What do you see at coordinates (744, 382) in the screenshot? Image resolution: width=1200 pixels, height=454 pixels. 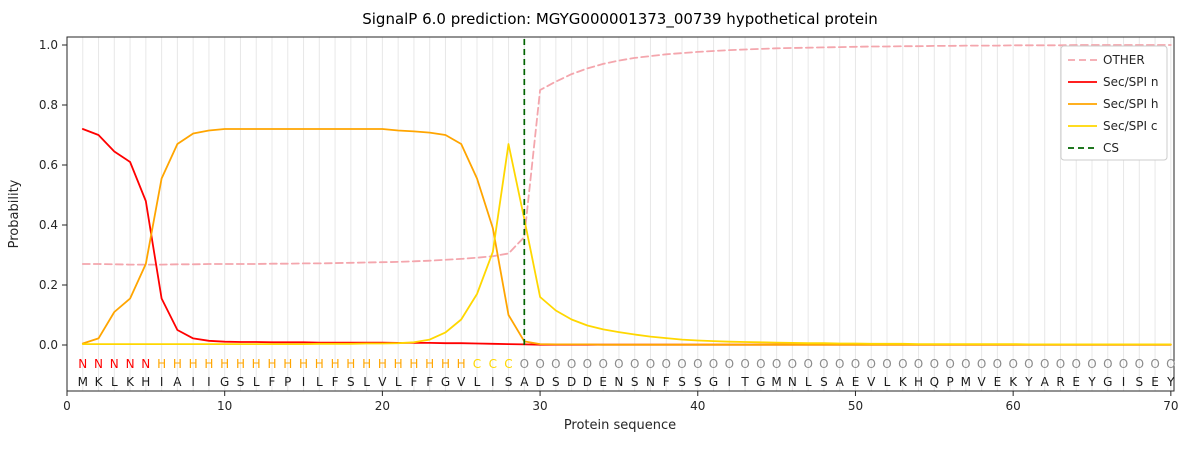 I see `residue-letter: T` at bounding box center [744, 382].